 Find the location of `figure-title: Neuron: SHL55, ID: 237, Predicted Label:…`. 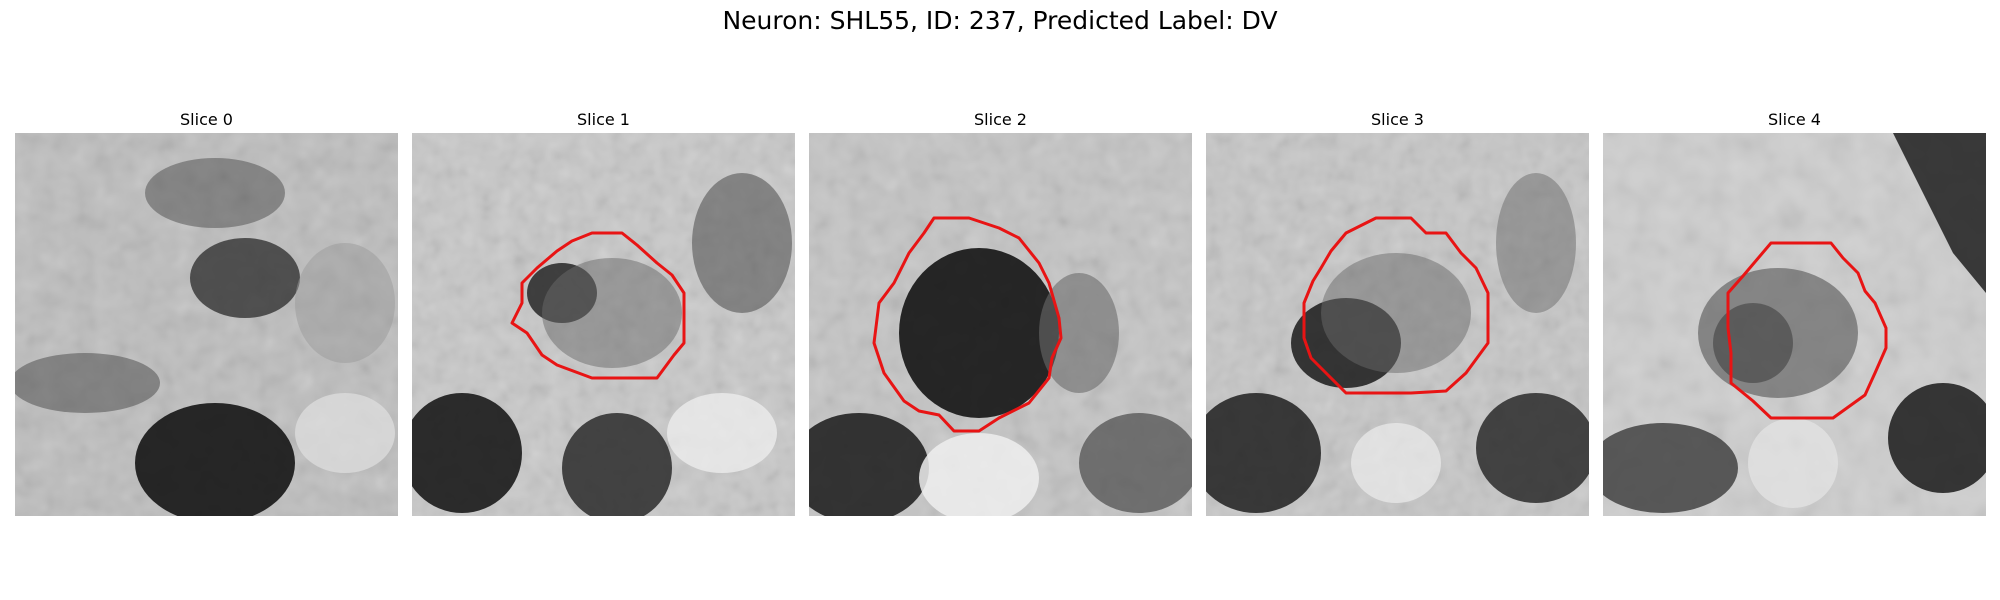

figure-title: Neuron: SHL55, ID: 237, Predicted Label:… is located at coordinates (1000, 20).